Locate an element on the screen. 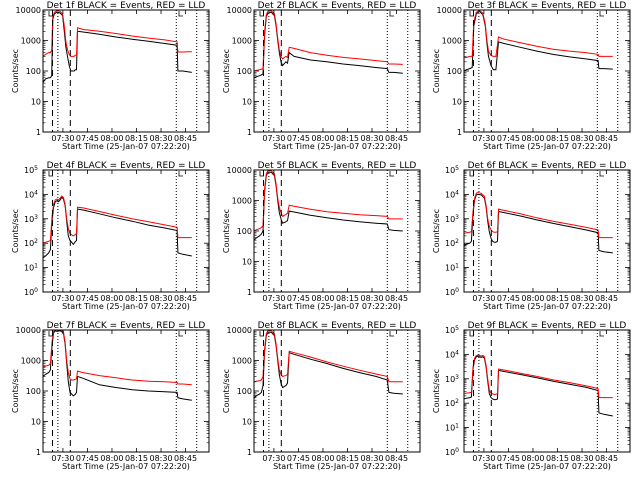 The height and width of the screenshot is (480, 640). y-tick-exponent: 2 is located at coordinates (457, 401).